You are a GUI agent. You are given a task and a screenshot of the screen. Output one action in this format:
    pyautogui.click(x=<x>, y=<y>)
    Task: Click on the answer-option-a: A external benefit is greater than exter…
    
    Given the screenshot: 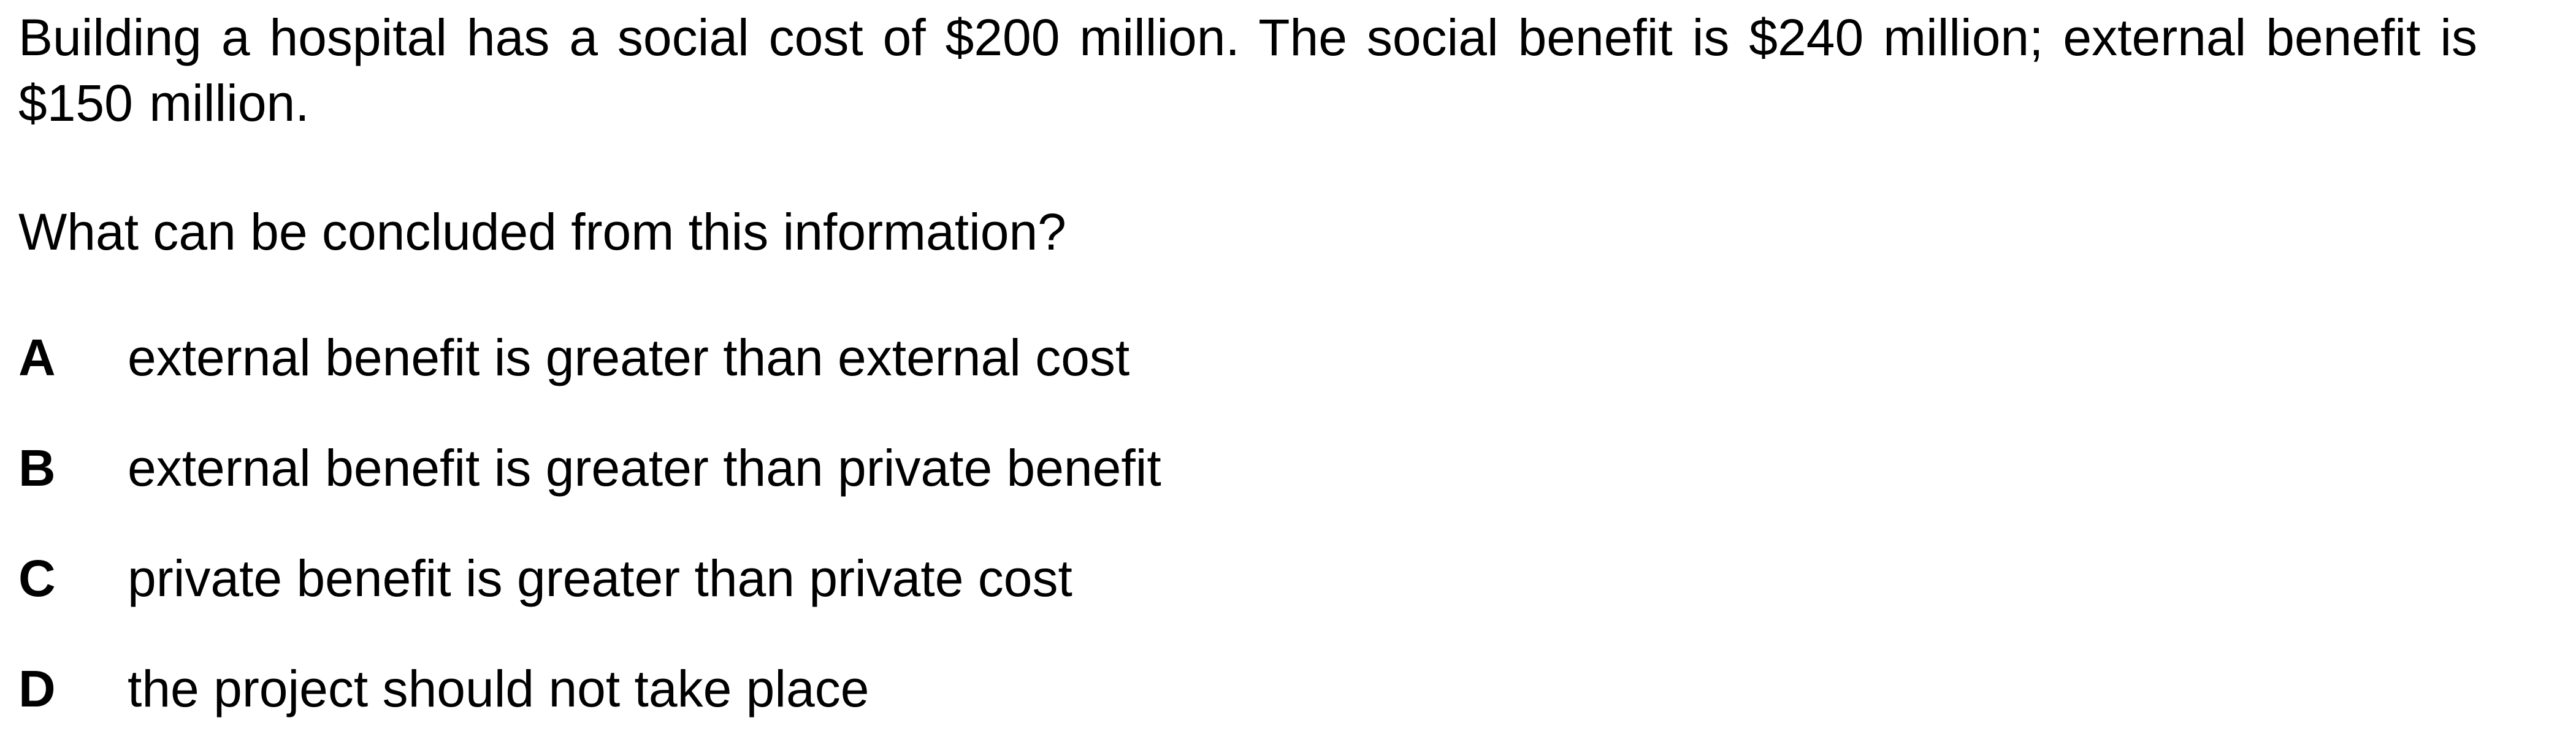 What is the action you would take?
    pyautogui.click(x=1275, y=358)
    